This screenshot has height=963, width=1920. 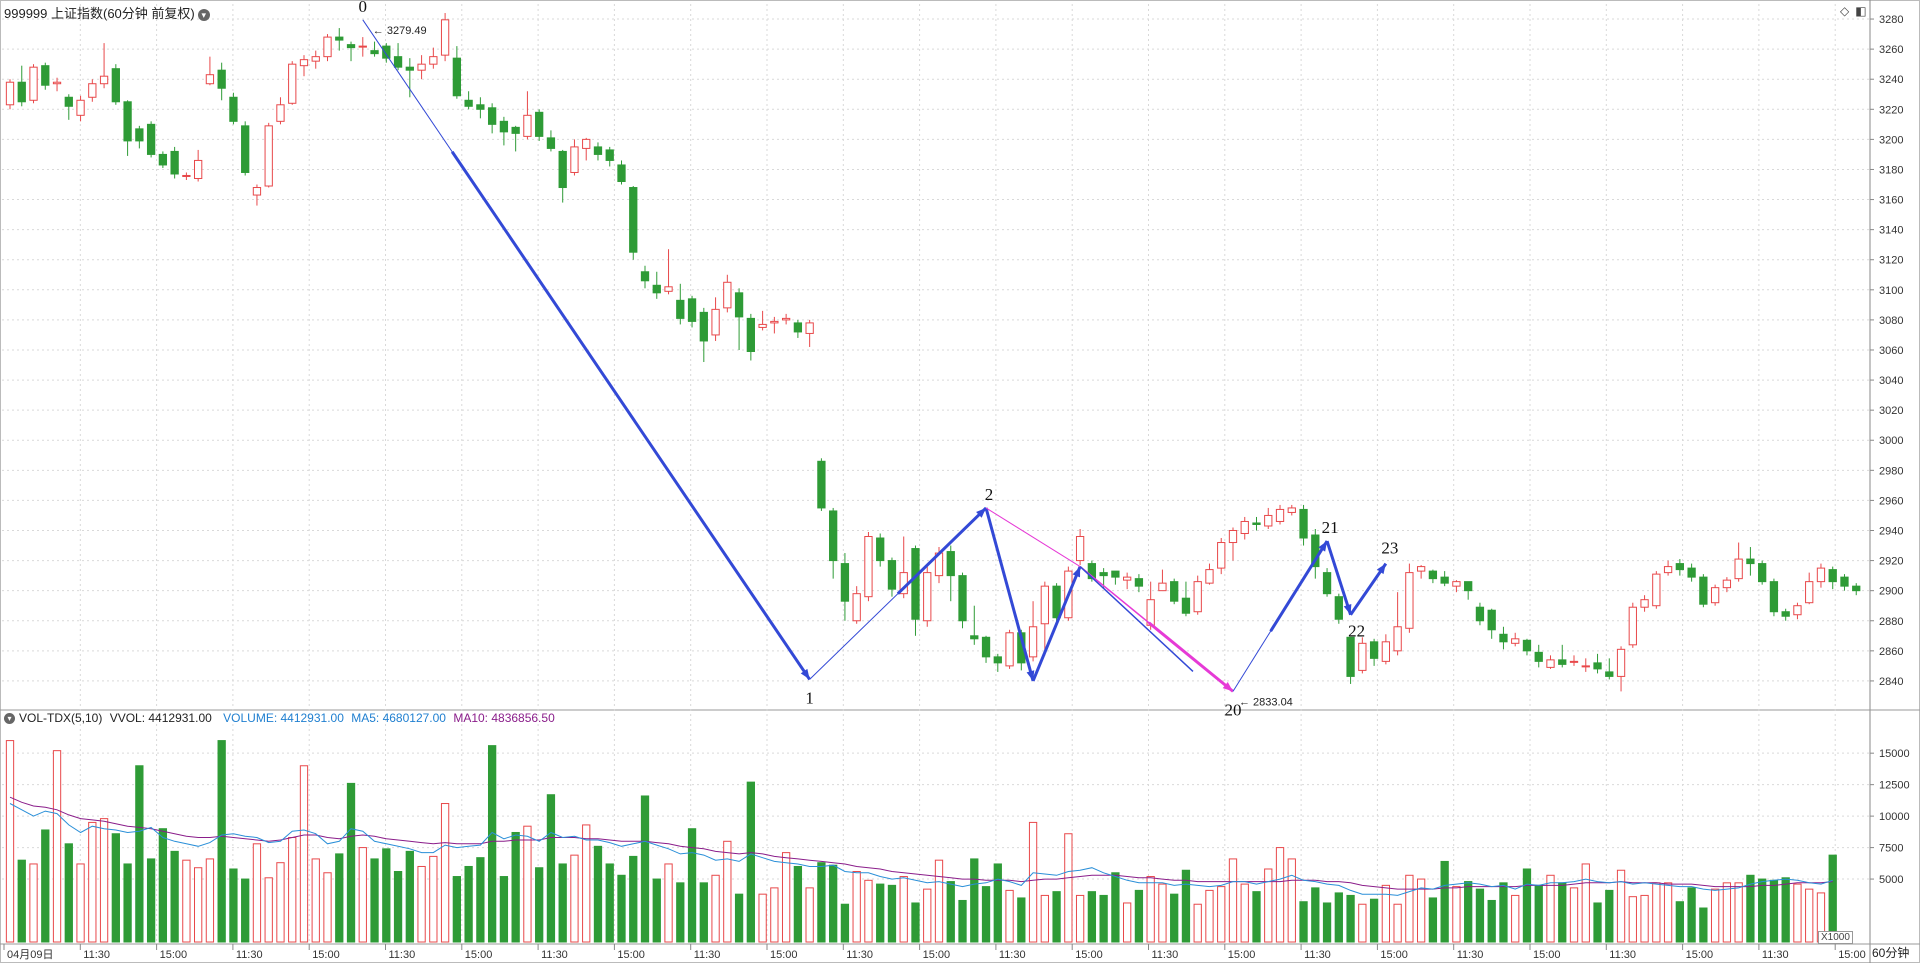 I want to click on price-tick-label: 3220, so click(x=1891, y=110).